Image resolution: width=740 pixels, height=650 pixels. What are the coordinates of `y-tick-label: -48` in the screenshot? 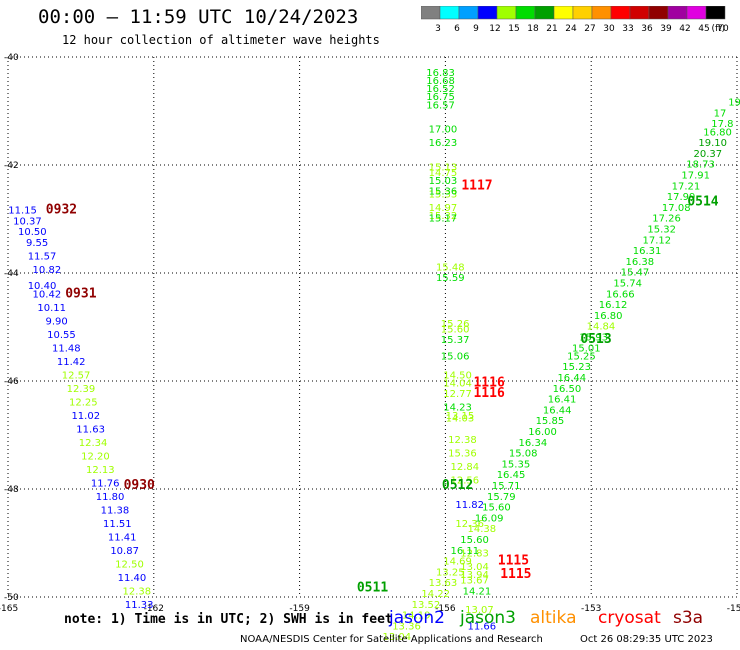 It's located at (11, 490).